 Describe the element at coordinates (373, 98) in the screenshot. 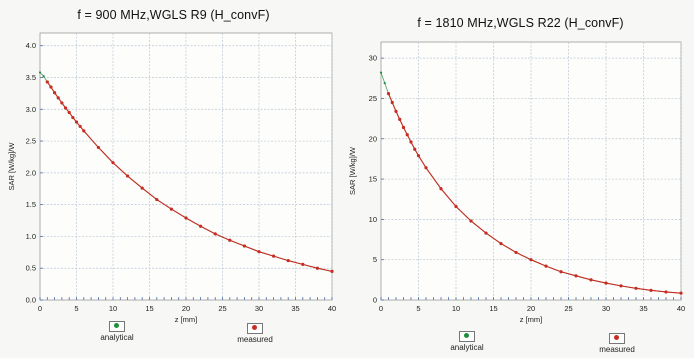

I see `y-tick-label: 25` at that location.